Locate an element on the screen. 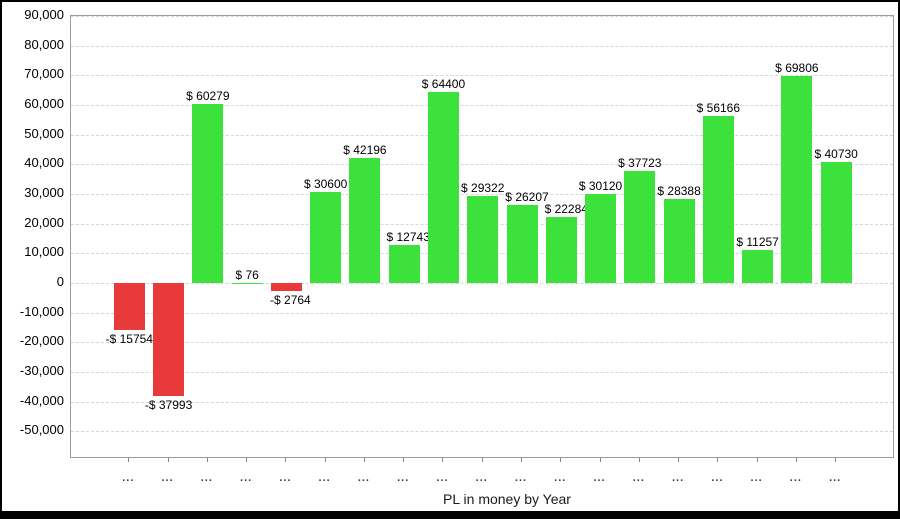 This screenshot has width=900, height=519. bar-value-label: $ 30120 is located at coordinates (600, 185).